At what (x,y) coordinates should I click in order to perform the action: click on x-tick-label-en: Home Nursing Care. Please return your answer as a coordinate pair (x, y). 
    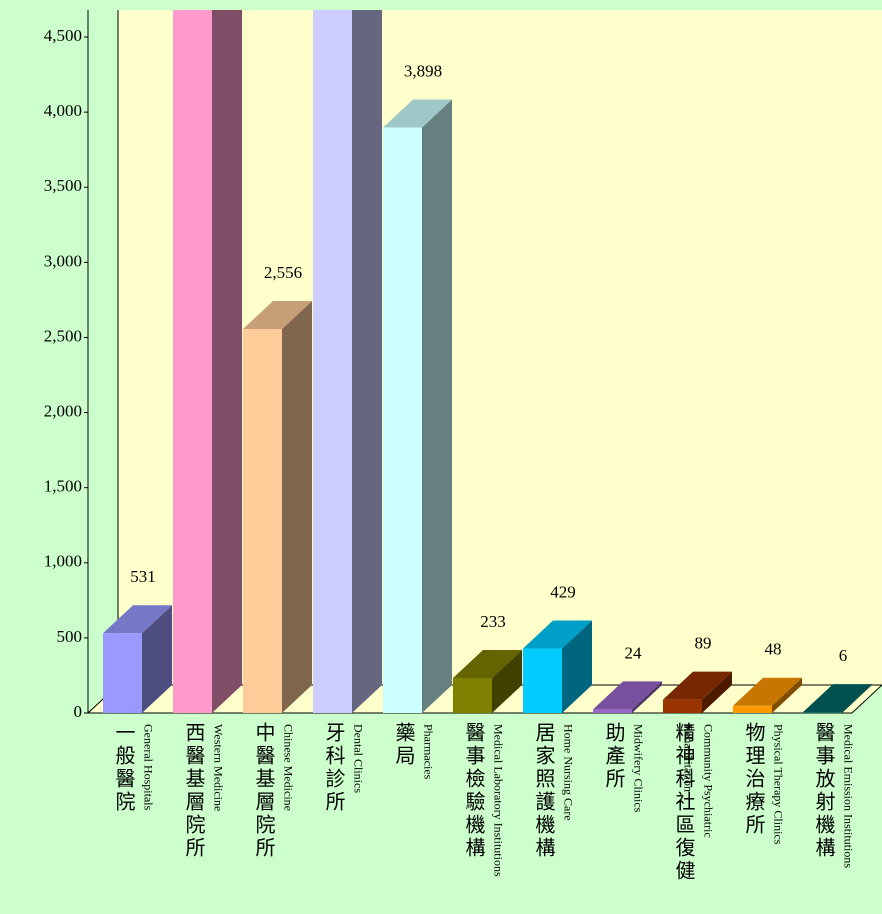
    Looking at the image, I should click on (568, 772).